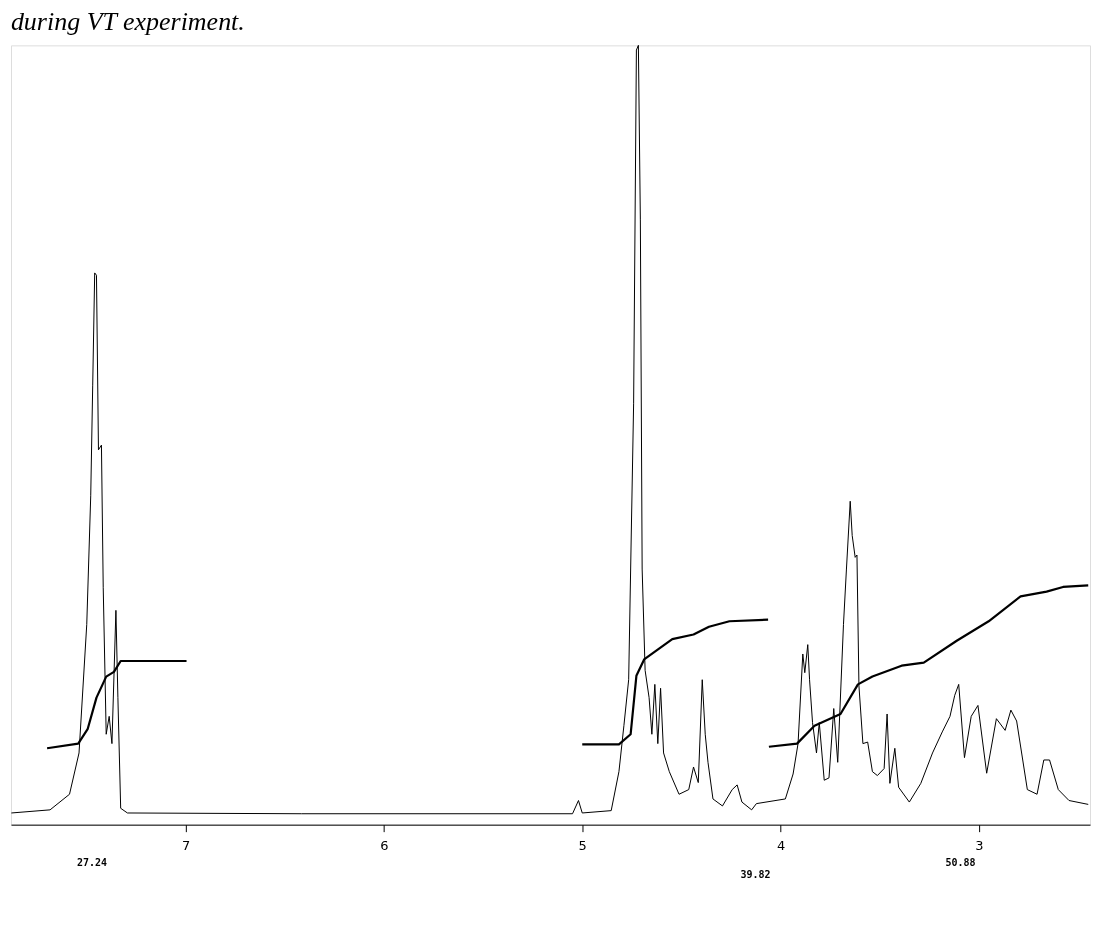 Image resolution: width=1114 pixels, height=940 pixels. What do you see at coordinates (979, 846) in the screenshot?
I see `x-tick-label: 3` at bounding box center [979, 846].